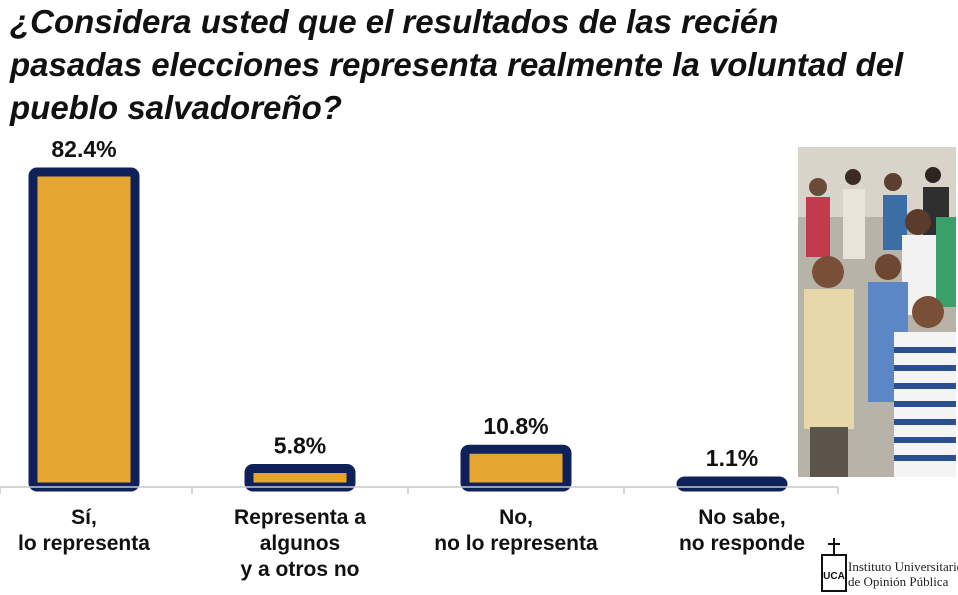 The height and width of the screenshot is (595, 958). I want to click on data-label-2: 10.8%, so click(515, 426).